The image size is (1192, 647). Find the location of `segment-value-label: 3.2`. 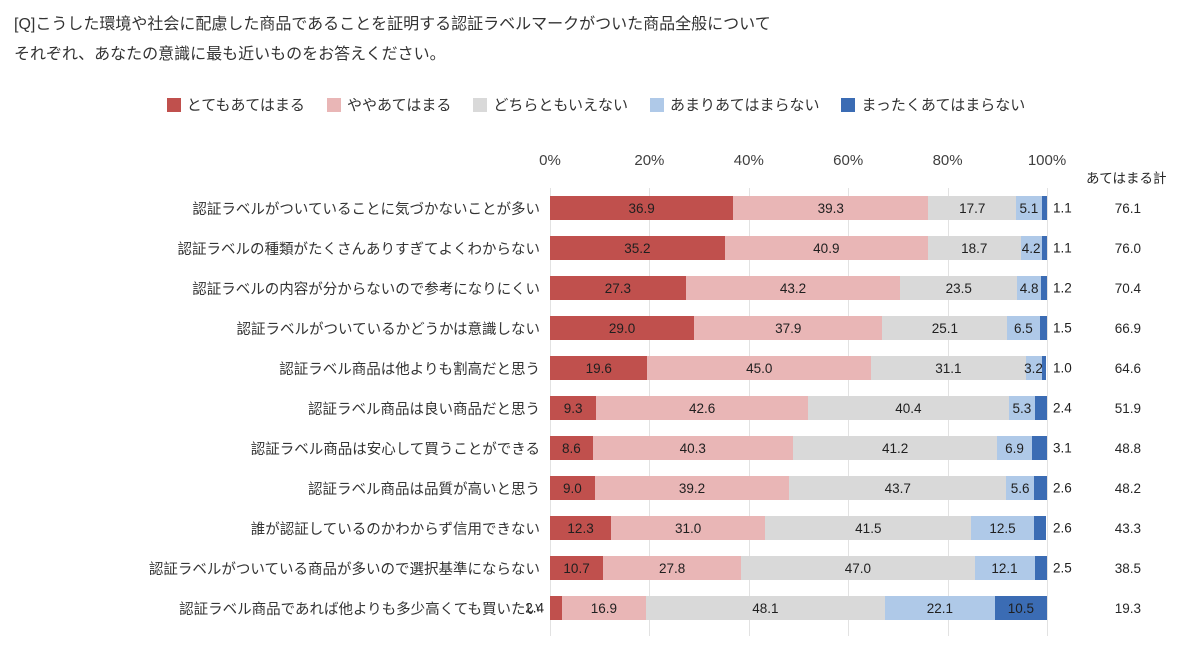

segment-value-label: 3.2 is located at coordinates (1033, 368).